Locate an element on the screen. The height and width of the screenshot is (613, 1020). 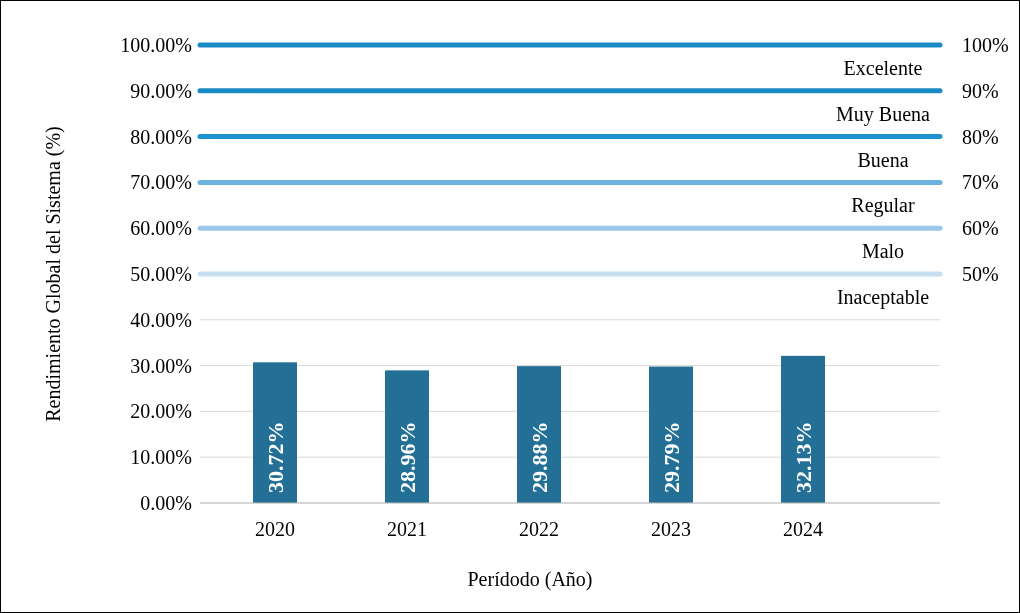
y-tick-label: 30.00% is located at coordinates (161, 365).